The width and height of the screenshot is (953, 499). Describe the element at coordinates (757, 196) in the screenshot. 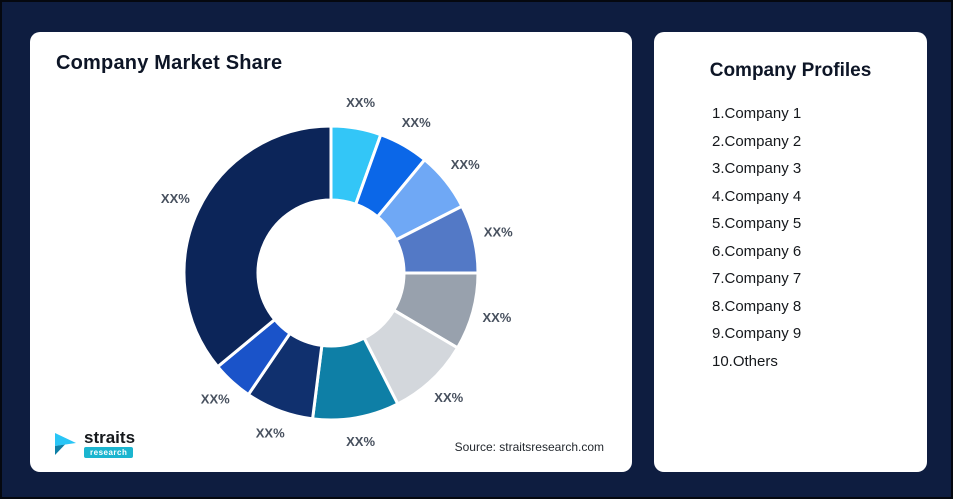

I see `list-item: 4.Company 4` at that location.